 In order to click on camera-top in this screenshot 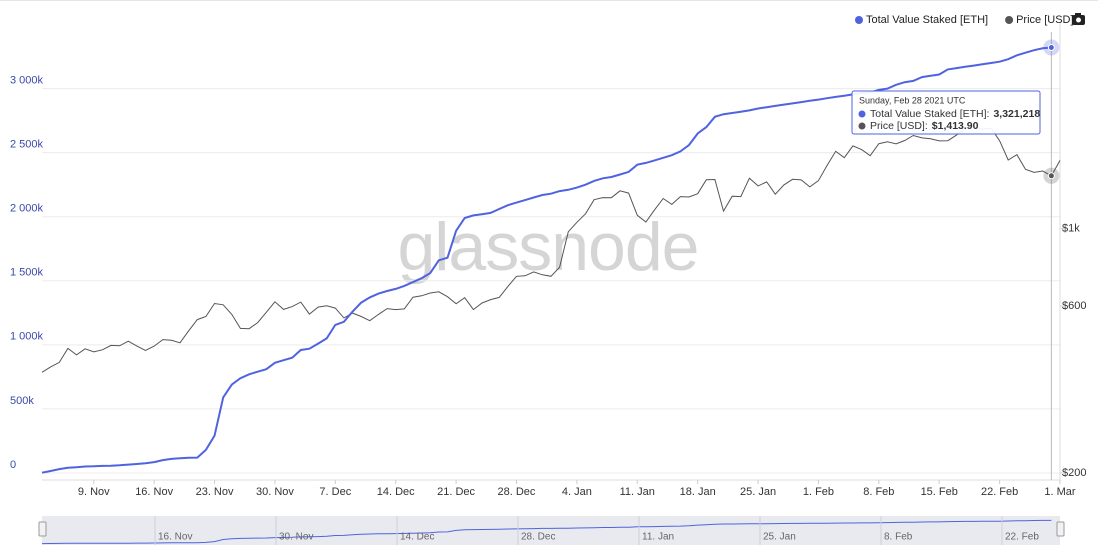, I will do `click(1078, 14)`.